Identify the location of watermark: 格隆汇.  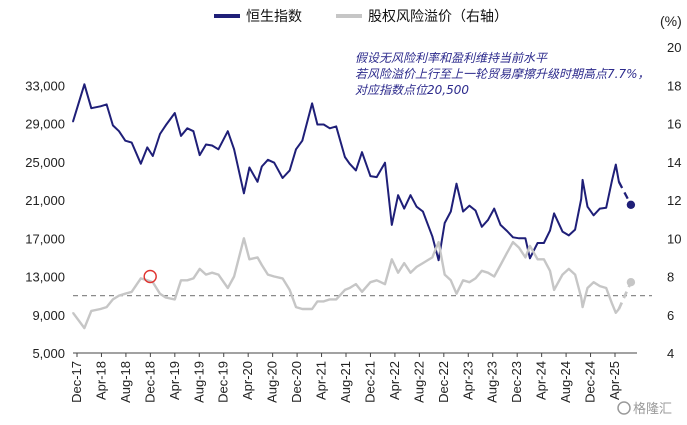
(644, 409).